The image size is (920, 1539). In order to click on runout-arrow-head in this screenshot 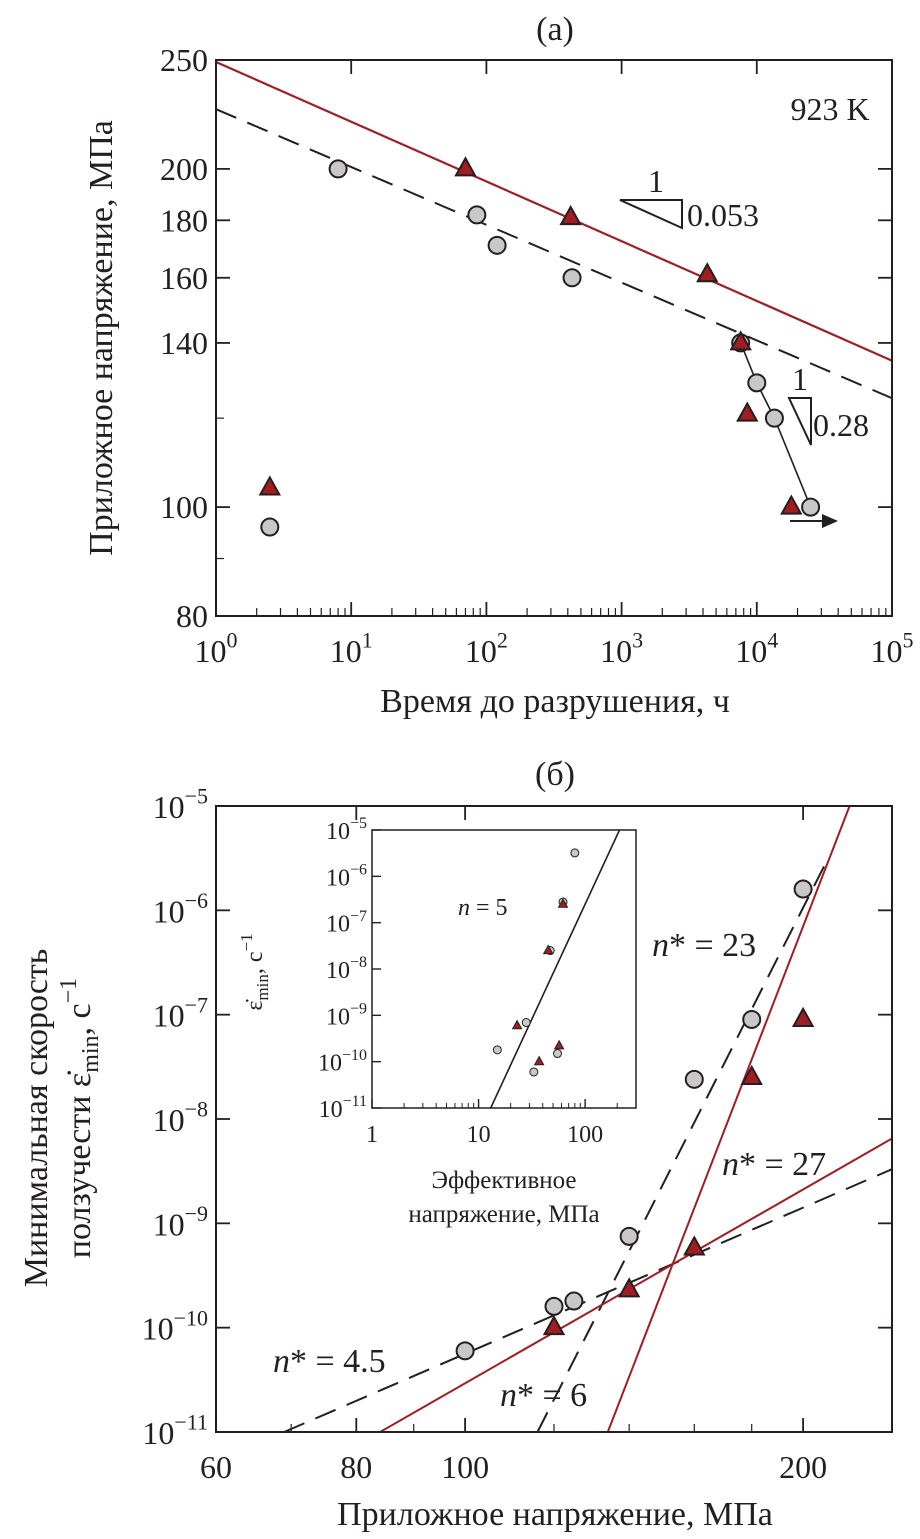, I will do `click(830, 521)`.